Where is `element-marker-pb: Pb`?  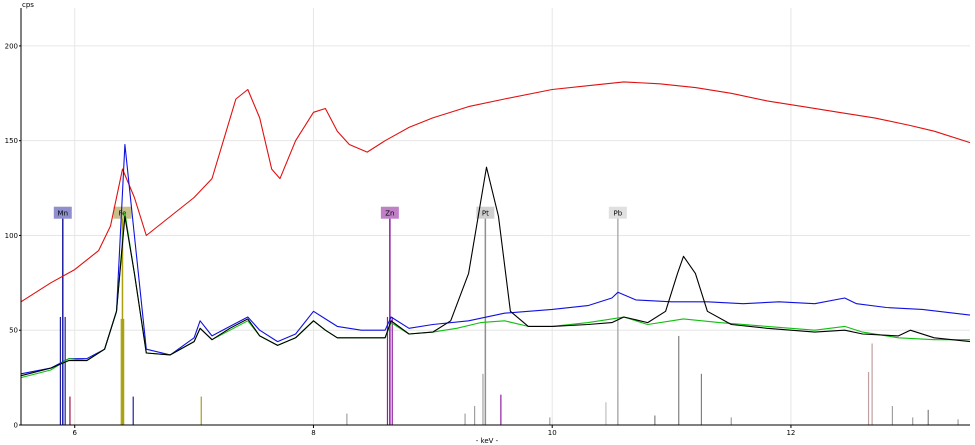 element-marker-pb: Pb is located at coordinates (617, 315).